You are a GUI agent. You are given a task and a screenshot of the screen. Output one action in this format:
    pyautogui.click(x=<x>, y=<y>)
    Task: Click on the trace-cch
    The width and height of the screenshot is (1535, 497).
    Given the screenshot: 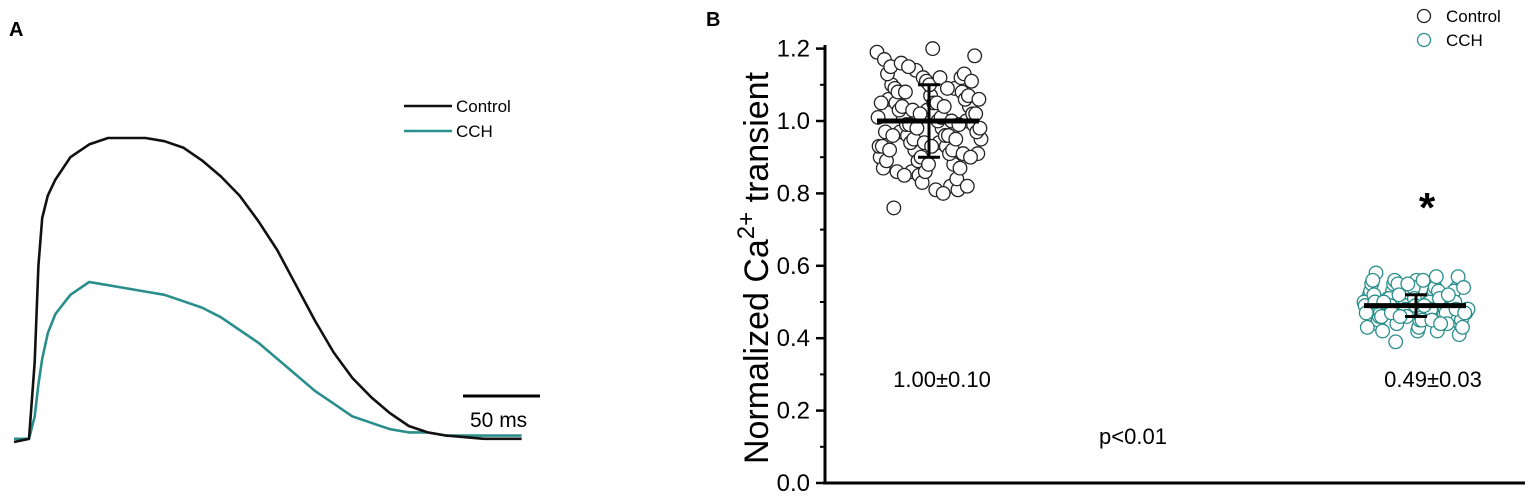 What is the action you would take?
    pyautogui.click(x=268, y=360)
    